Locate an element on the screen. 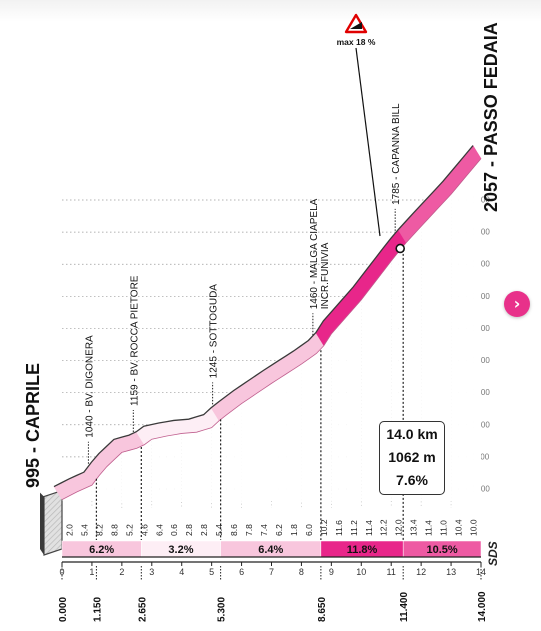 The width and height of the screenshot is (541, 631). km-tick-label: 12 is located at coordinates (421, 572).